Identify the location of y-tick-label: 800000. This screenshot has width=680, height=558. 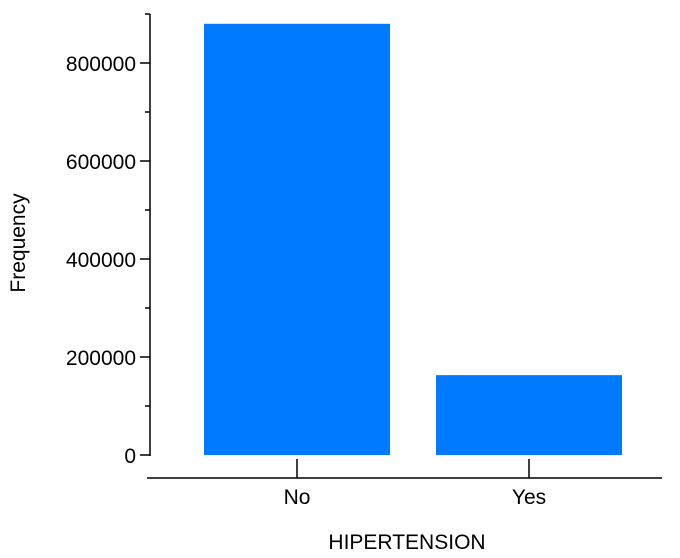
(101, 64).